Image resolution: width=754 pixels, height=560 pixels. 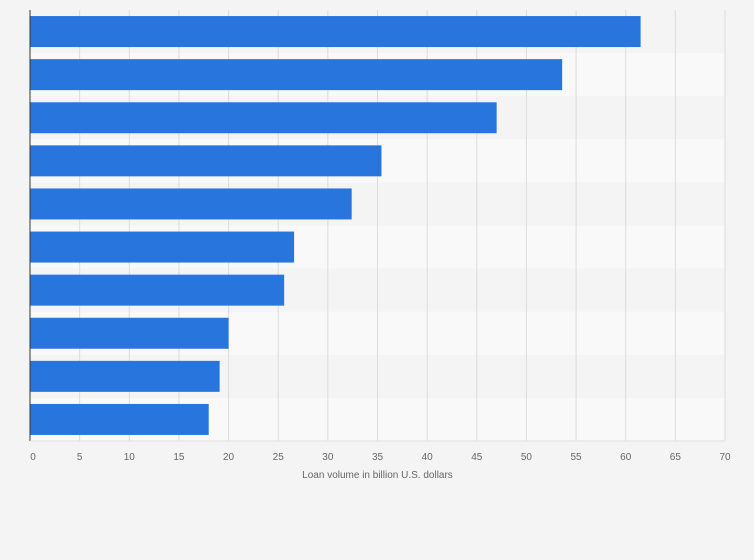 I want to click on tick-labels: 0 5 10 15 20 25 30 35 40 45 50 55 60 65 70, so click(x=380, y=457).